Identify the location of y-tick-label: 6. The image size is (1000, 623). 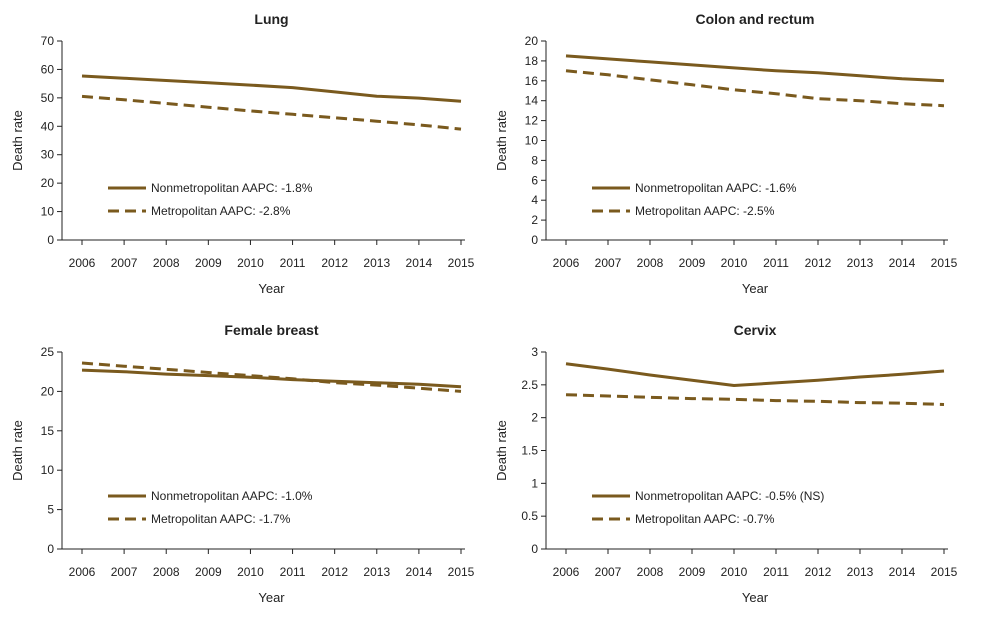
(534, 180).